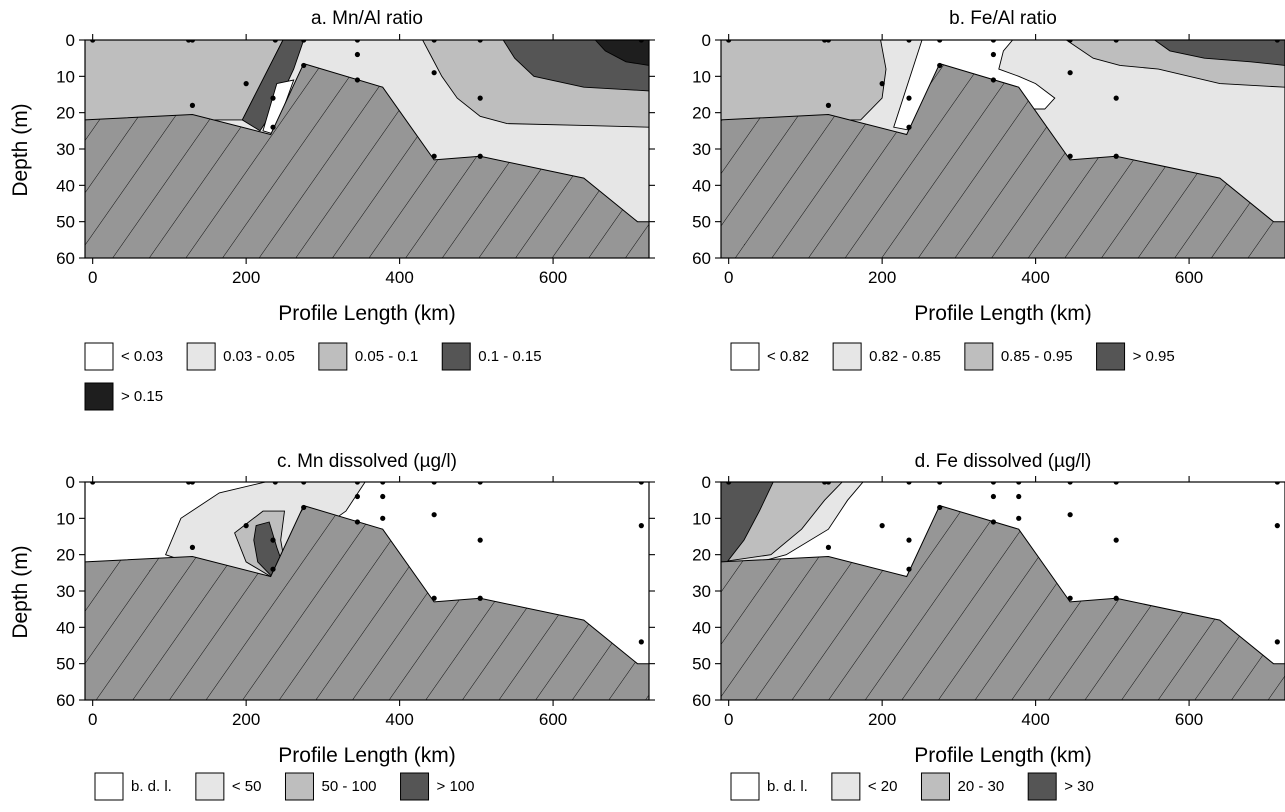  Describe the element at coordinates (65, 627) in the screenshot. I see `y-tick-label: 40` at that location.